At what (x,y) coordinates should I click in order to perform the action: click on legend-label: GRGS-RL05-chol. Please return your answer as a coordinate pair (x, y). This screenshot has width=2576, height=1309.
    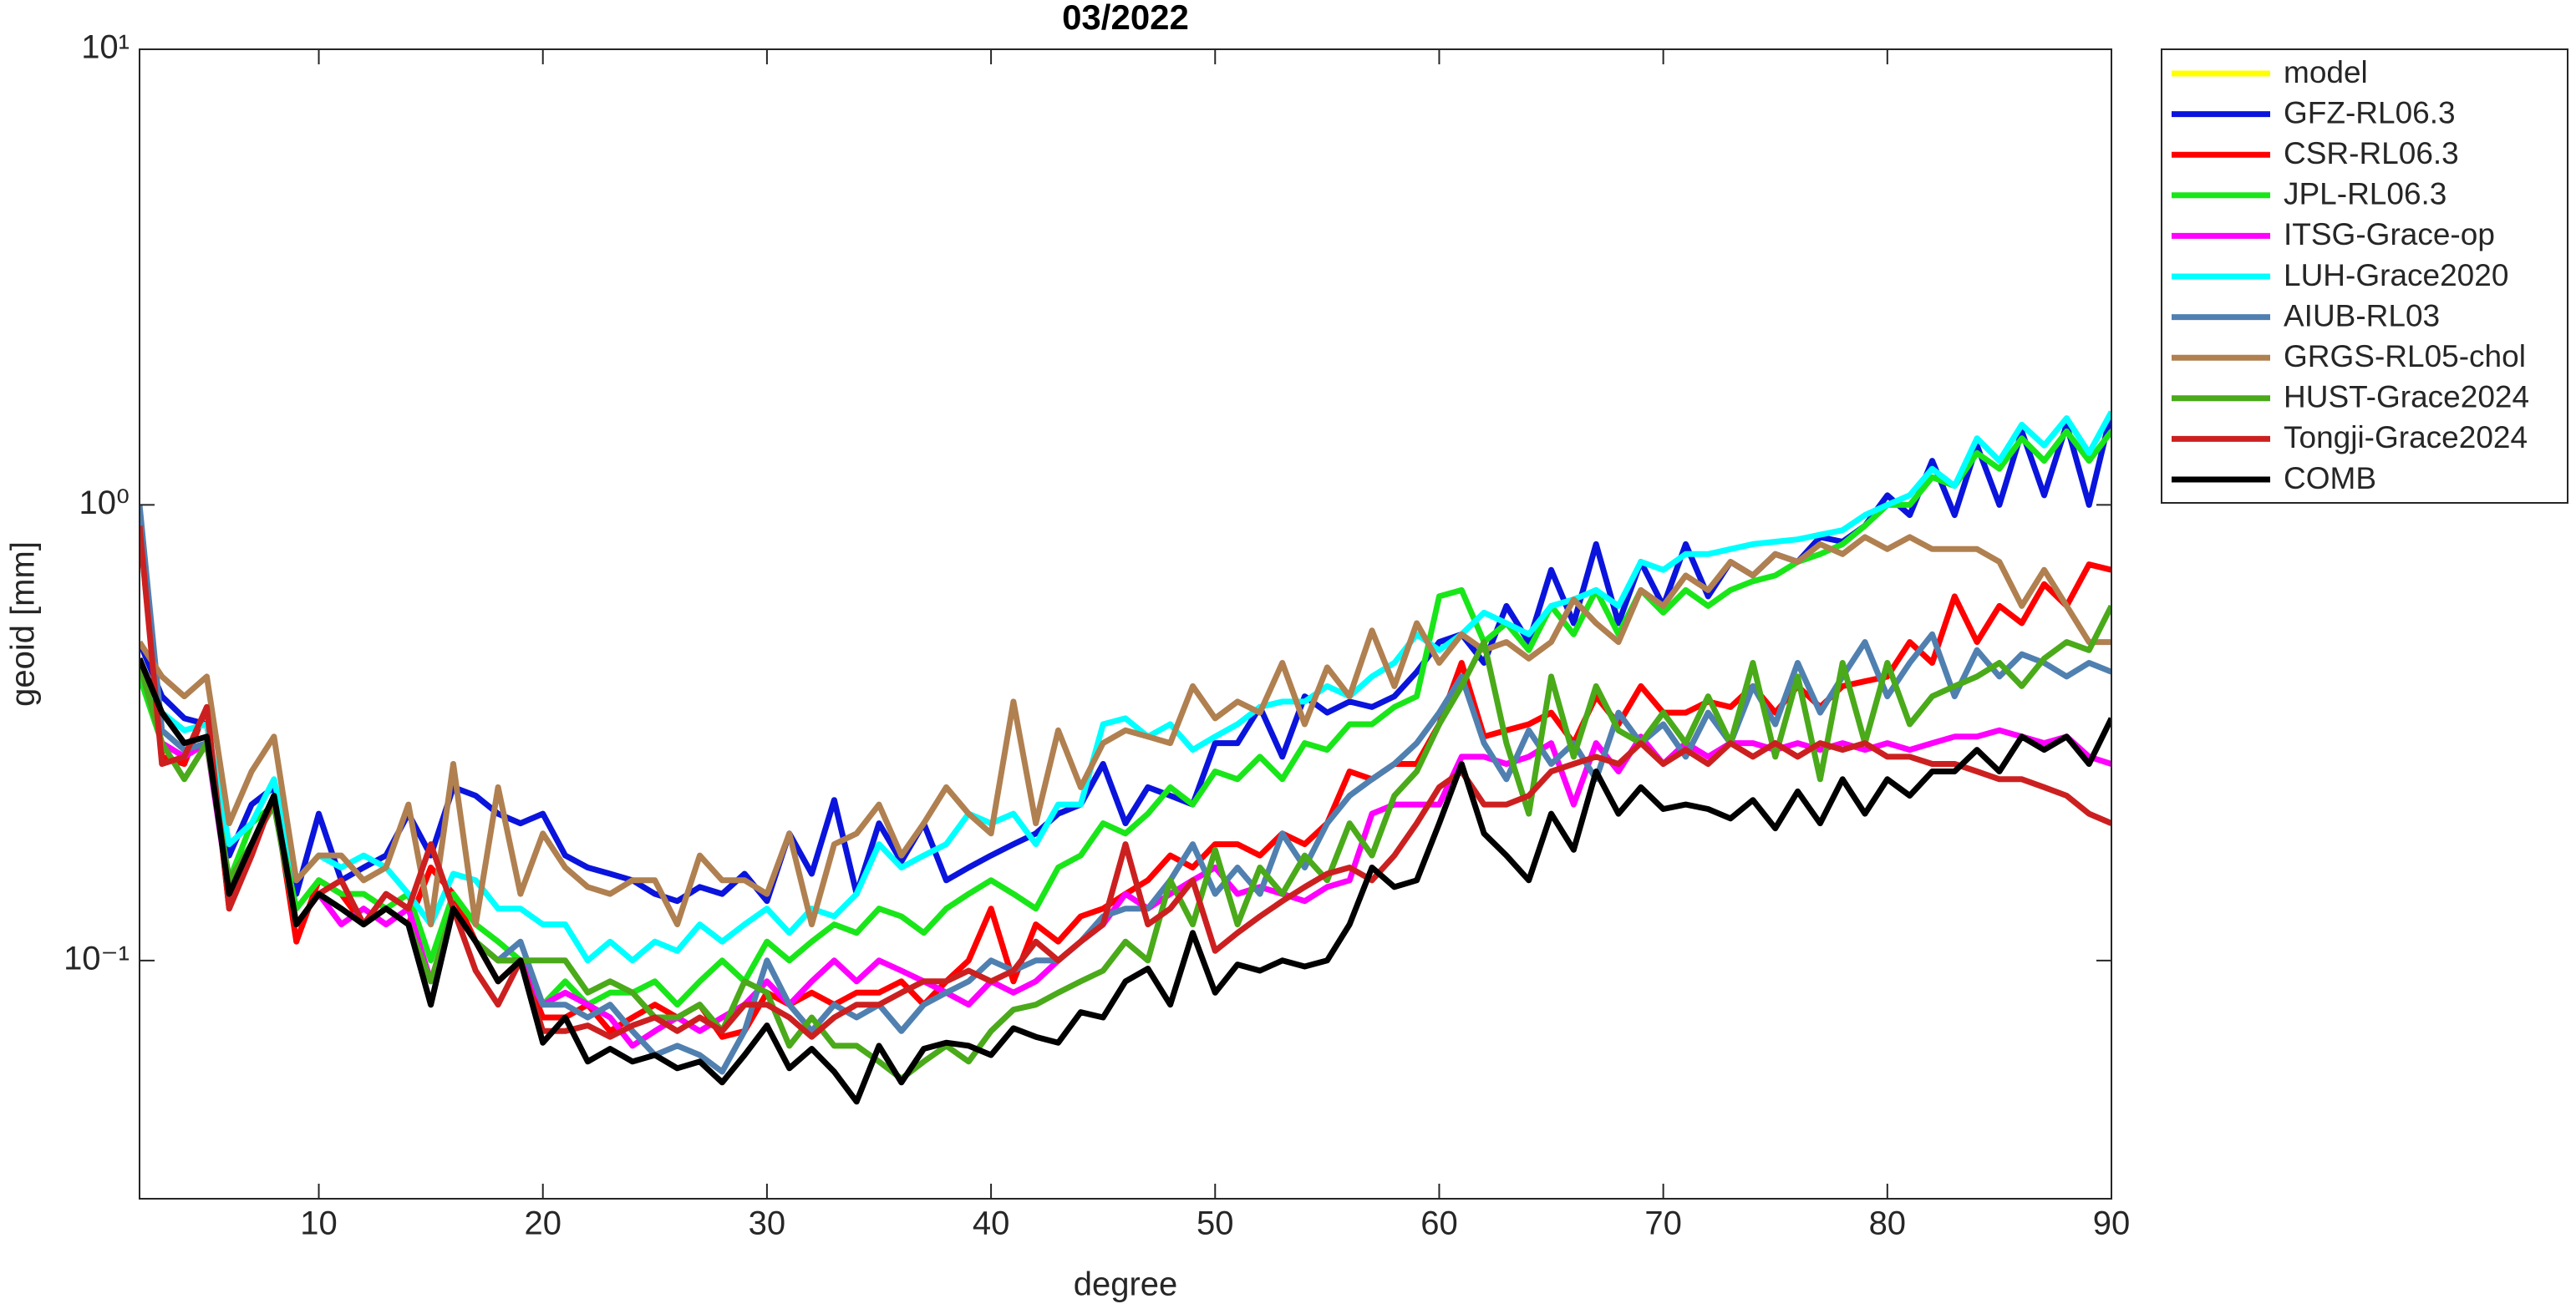
    Looking at the image, I should click on (2405, 356).